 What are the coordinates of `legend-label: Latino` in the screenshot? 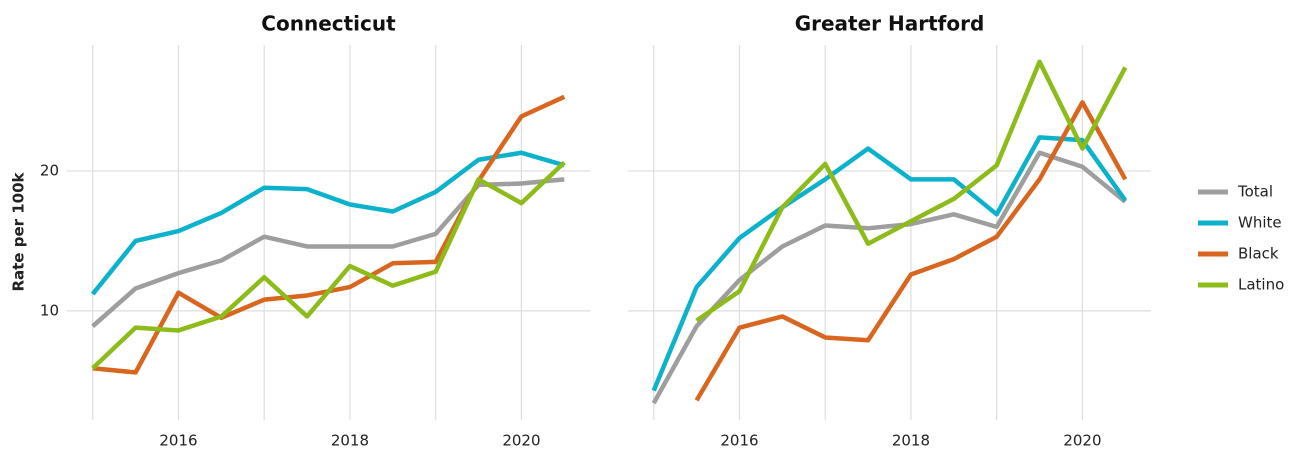 It's located at (1261, 285).